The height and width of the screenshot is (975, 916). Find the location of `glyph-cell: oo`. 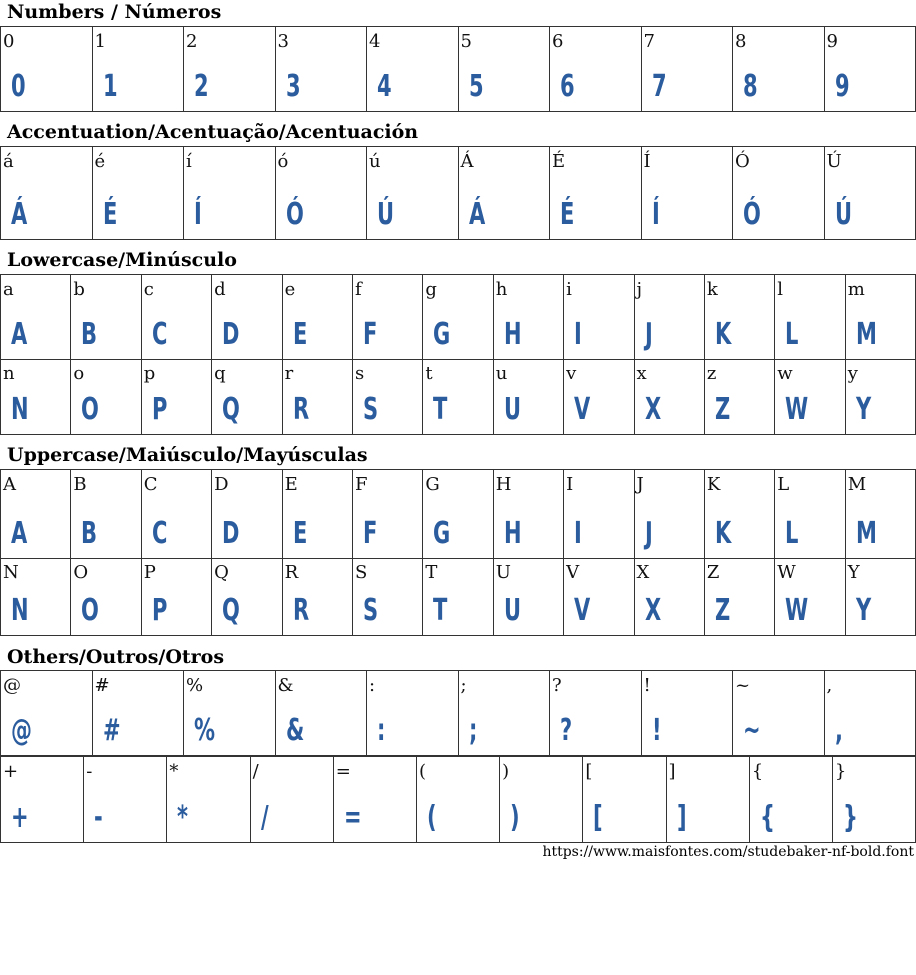

glyph-cell: oo is located at coordinates (105, 396).